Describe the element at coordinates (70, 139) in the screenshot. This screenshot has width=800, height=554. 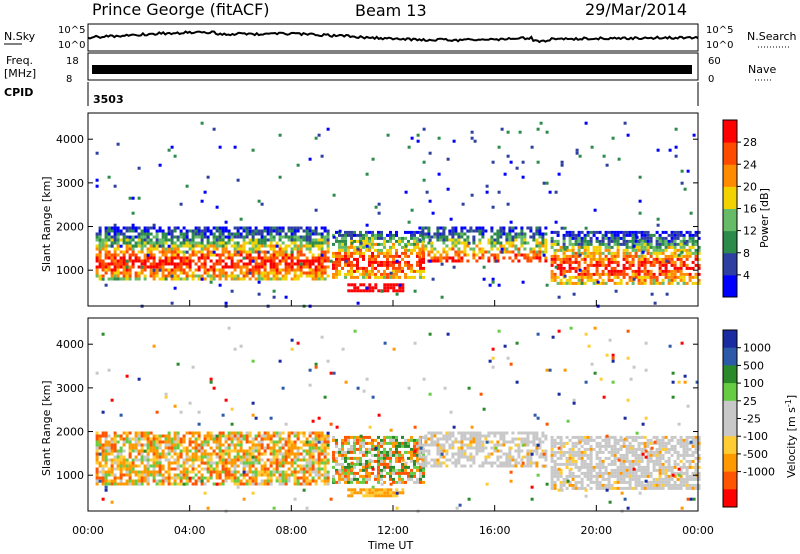
I see `y-tick-label: 4000` at that location.